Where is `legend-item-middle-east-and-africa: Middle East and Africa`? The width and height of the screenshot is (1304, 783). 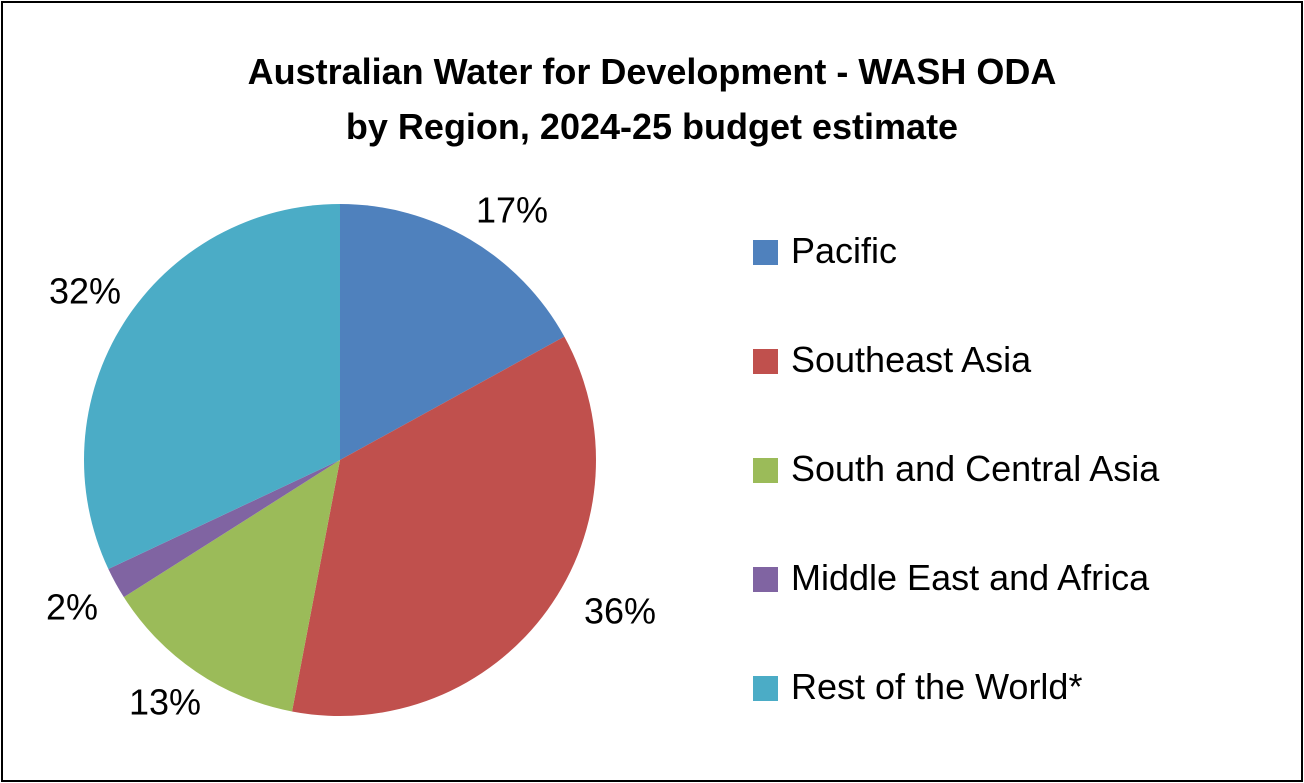 legend-item-middle-east-and-africa: Middle East and Africa is located at coordinates (1023, 603).